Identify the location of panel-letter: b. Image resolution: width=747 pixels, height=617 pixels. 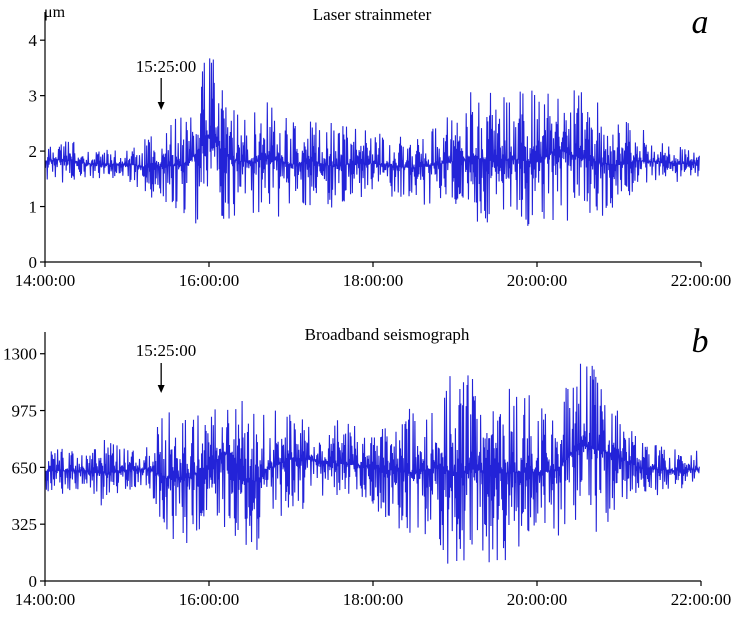
(700, 341).